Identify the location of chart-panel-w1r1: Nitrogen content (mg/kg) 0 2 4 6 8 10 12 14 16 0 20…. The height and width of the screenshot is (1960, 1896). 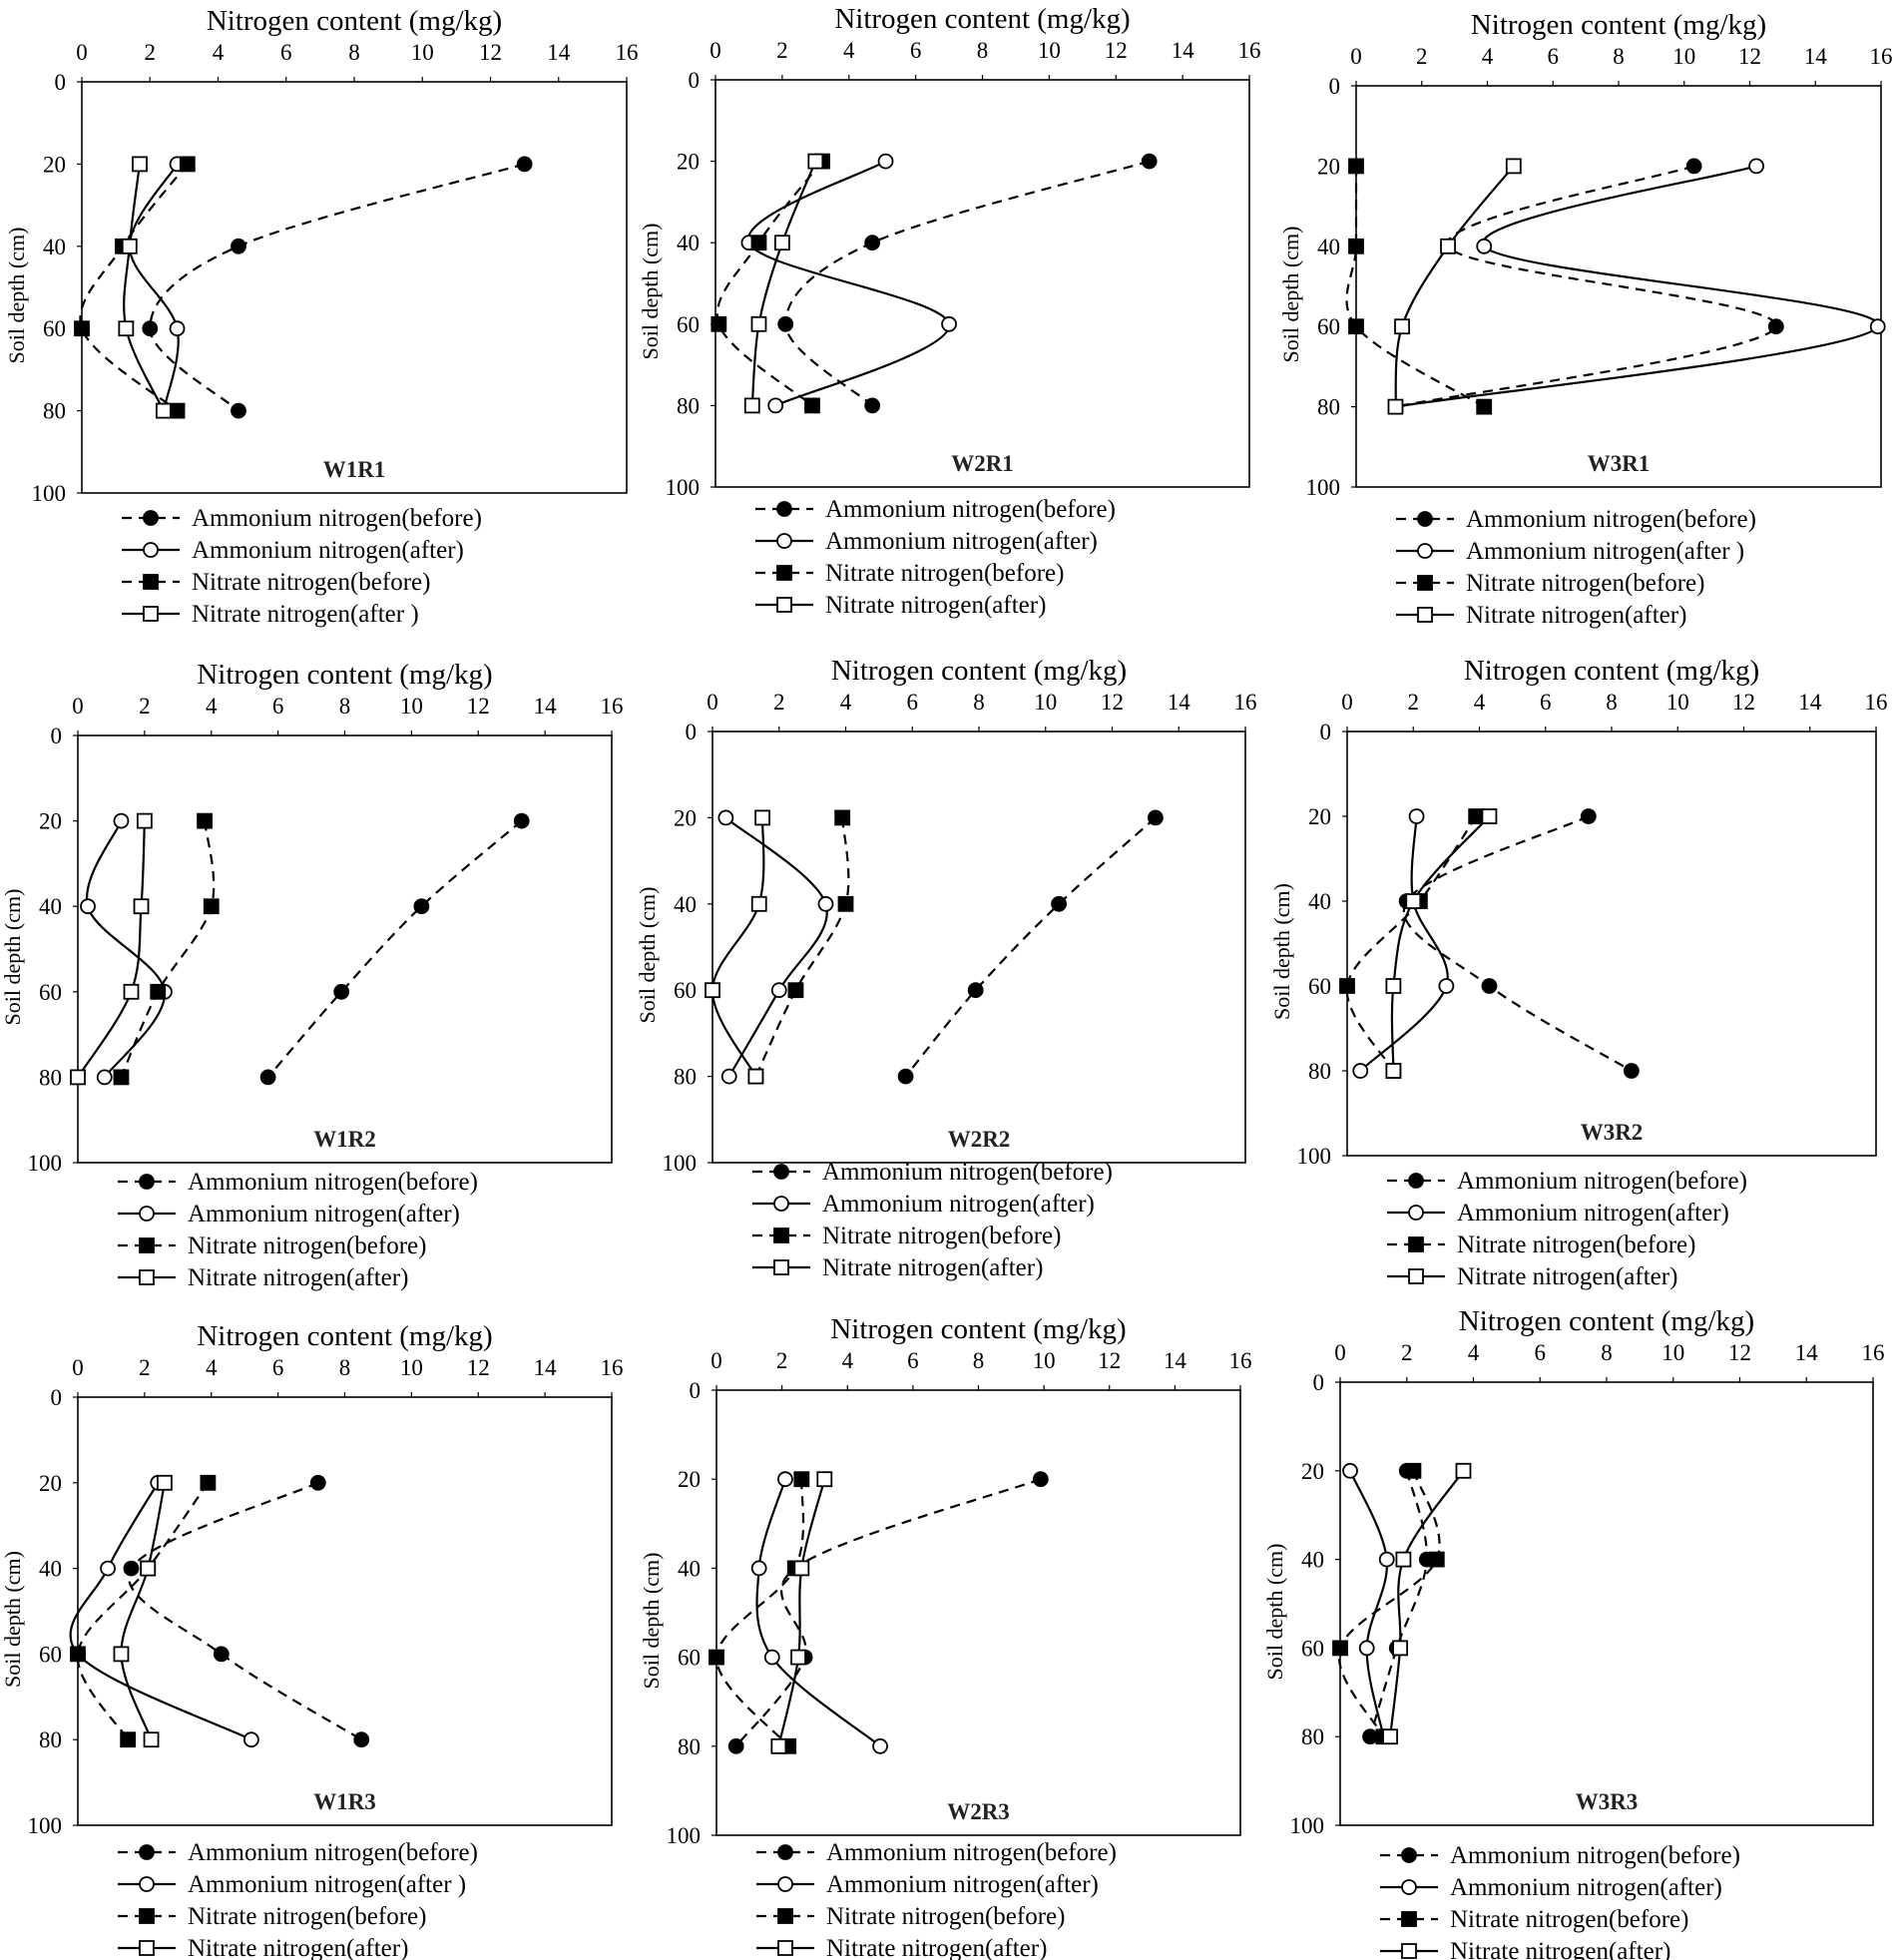
(322, 316).